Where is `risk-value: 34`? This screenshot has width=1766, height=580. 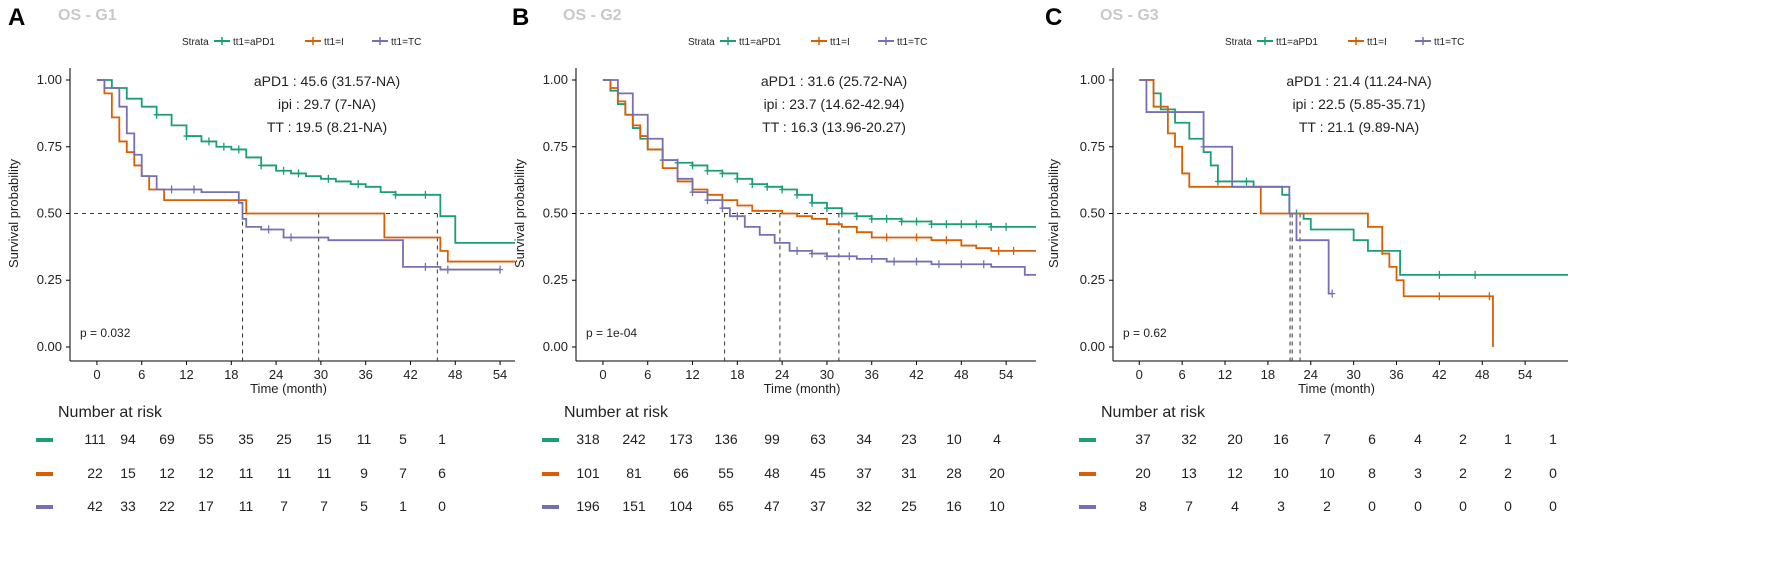
risk-value: 34 is located at coordinates (864, 439).